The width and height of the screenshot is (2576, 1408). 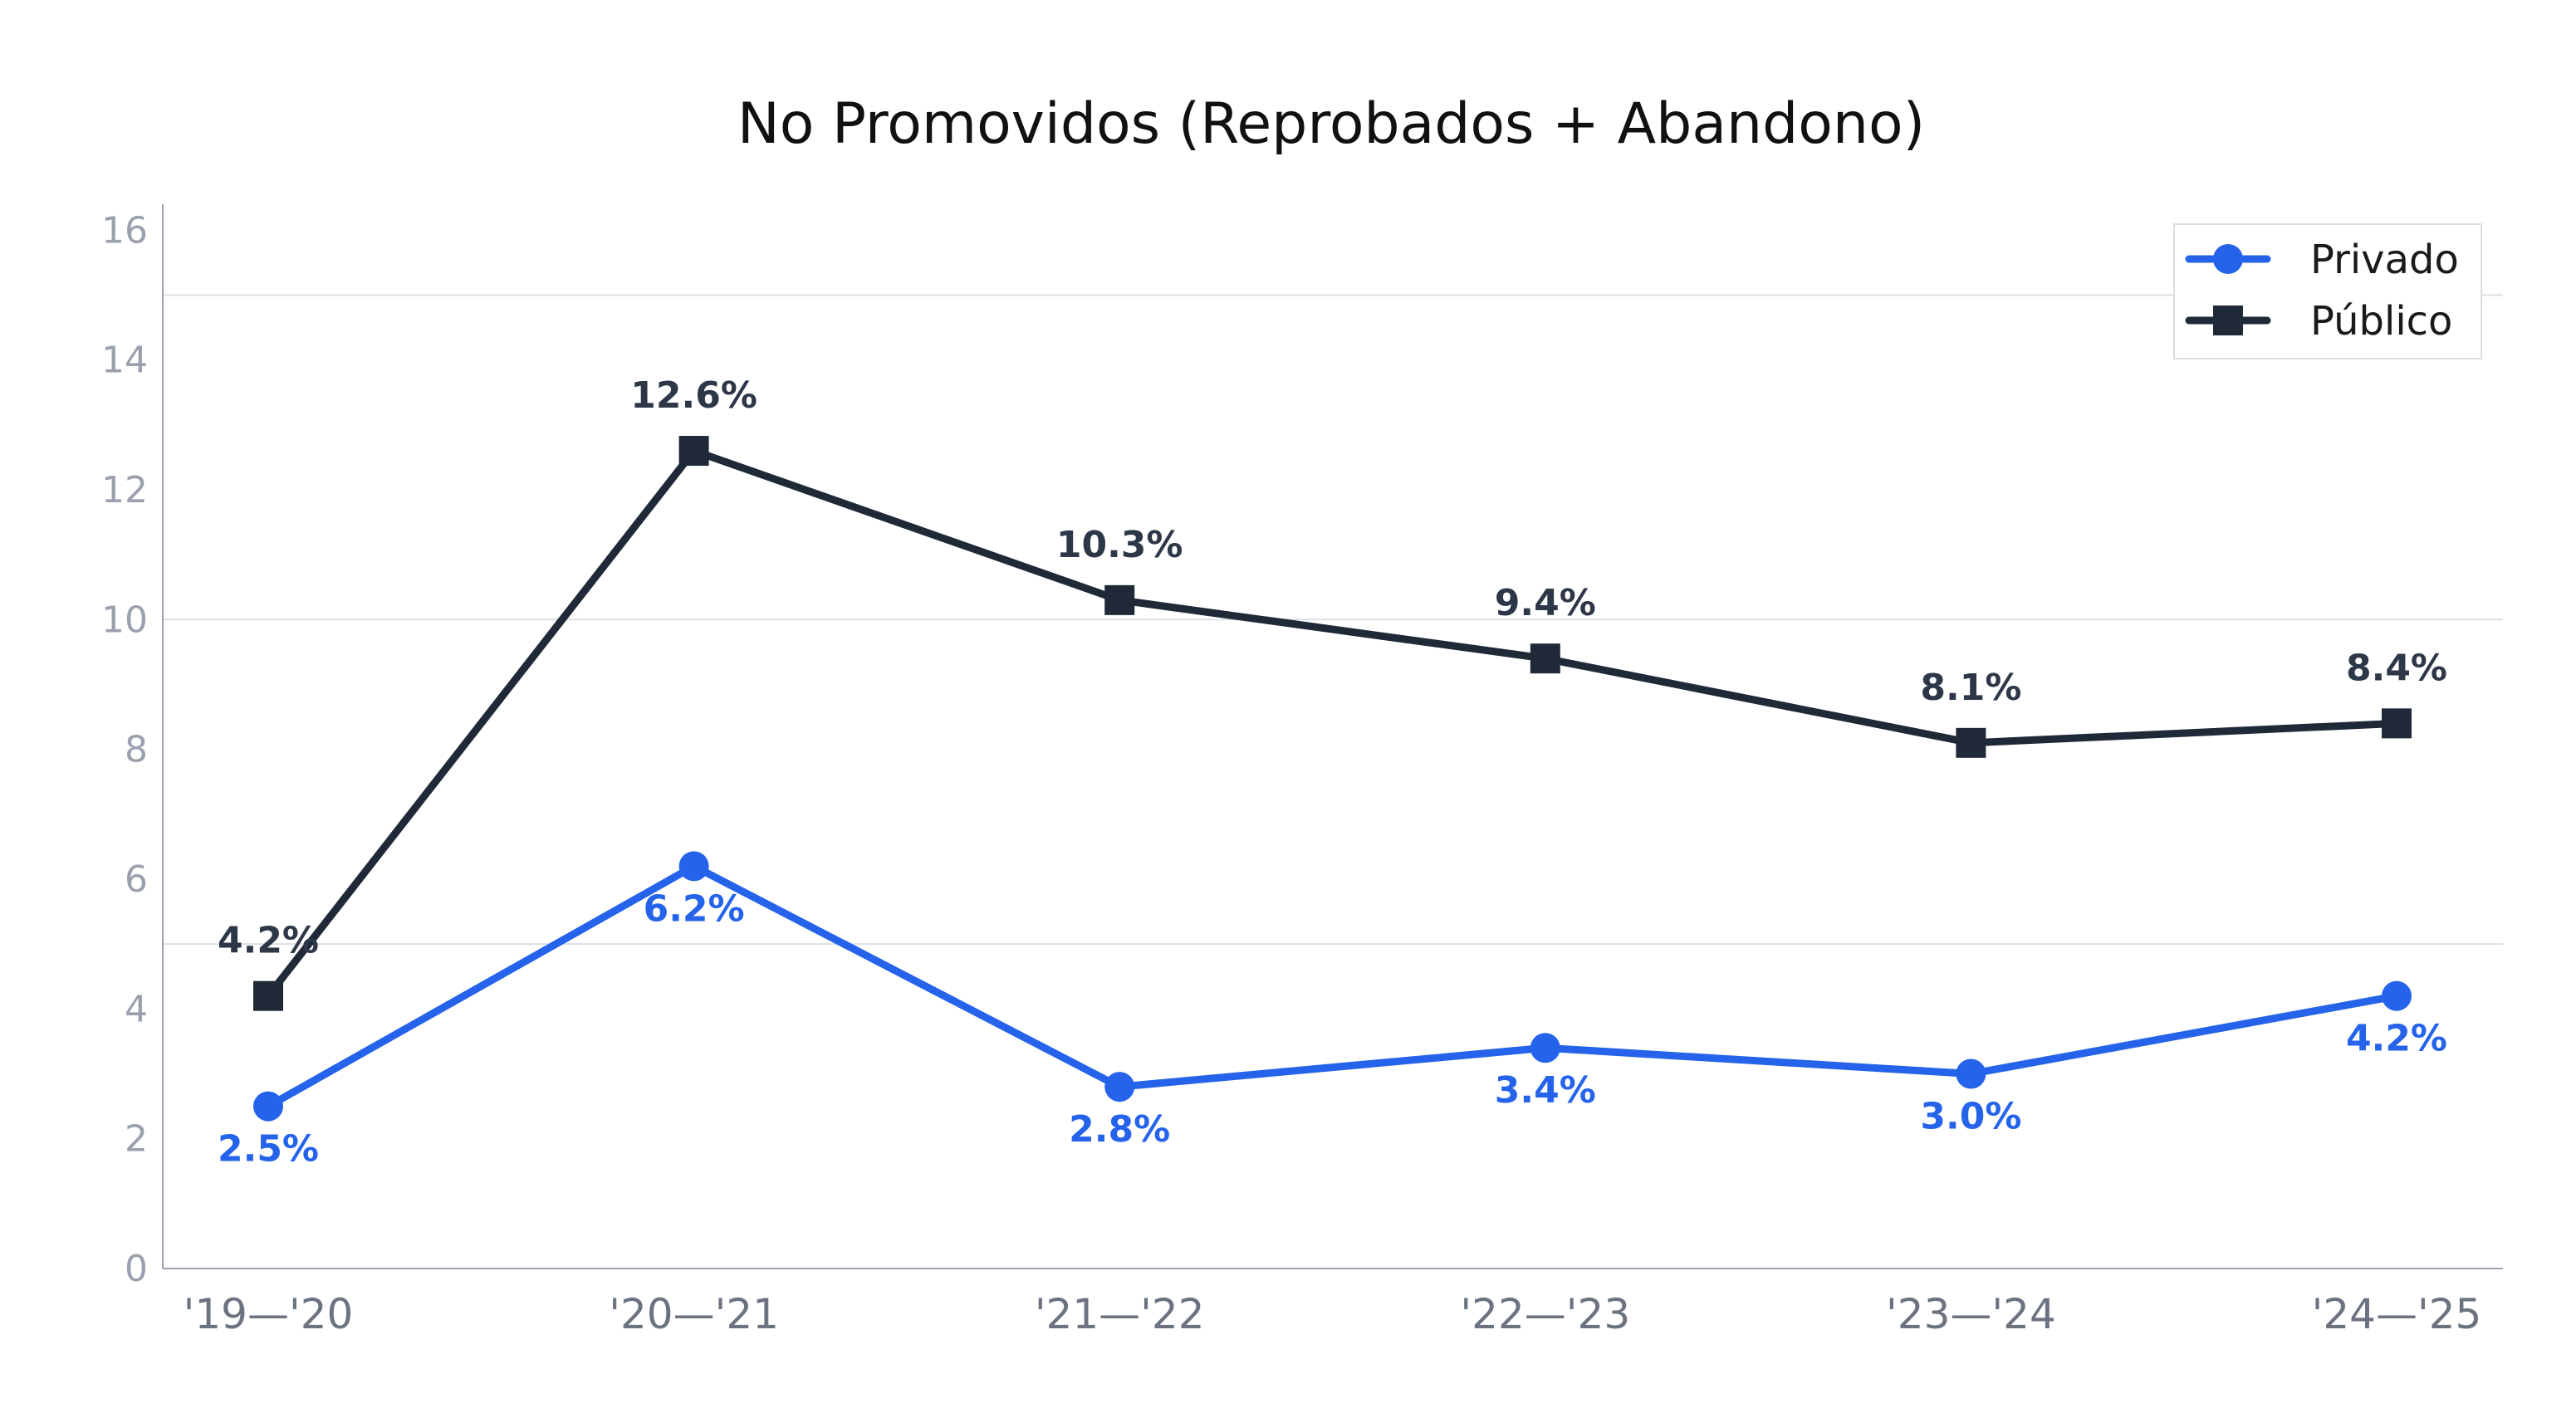 I want to click on legend-label-público: Público, so click(x=2381, y=321).